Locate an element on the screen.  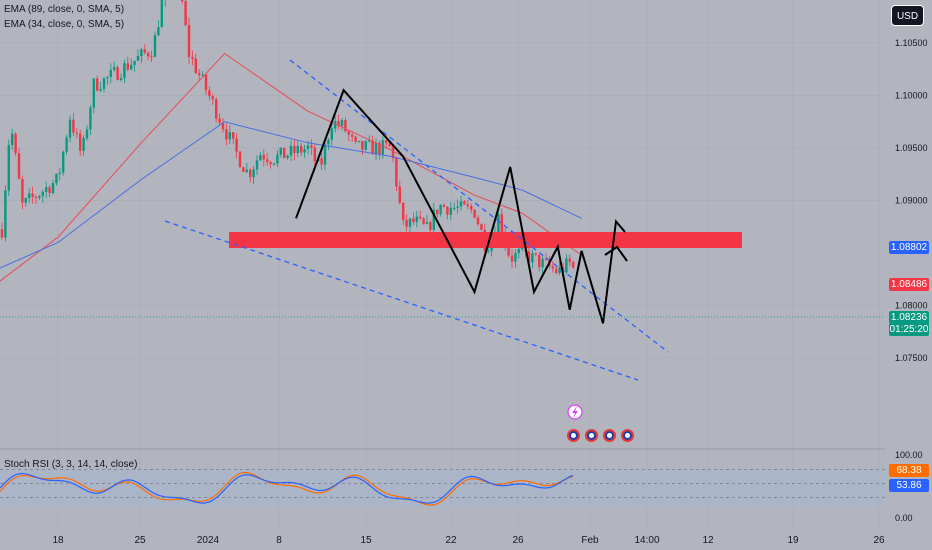
y-tick-label: 1.08000 is located at coordinates (911, 306).